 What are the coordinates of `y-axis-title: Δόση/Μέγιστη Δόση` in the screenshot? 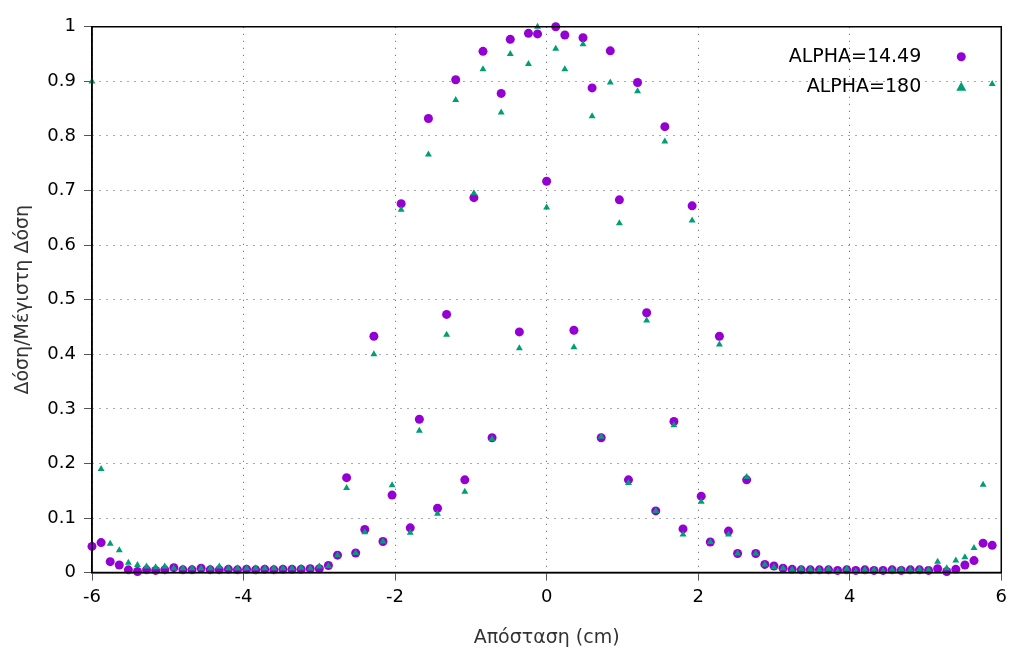 It's located at (21, 299).